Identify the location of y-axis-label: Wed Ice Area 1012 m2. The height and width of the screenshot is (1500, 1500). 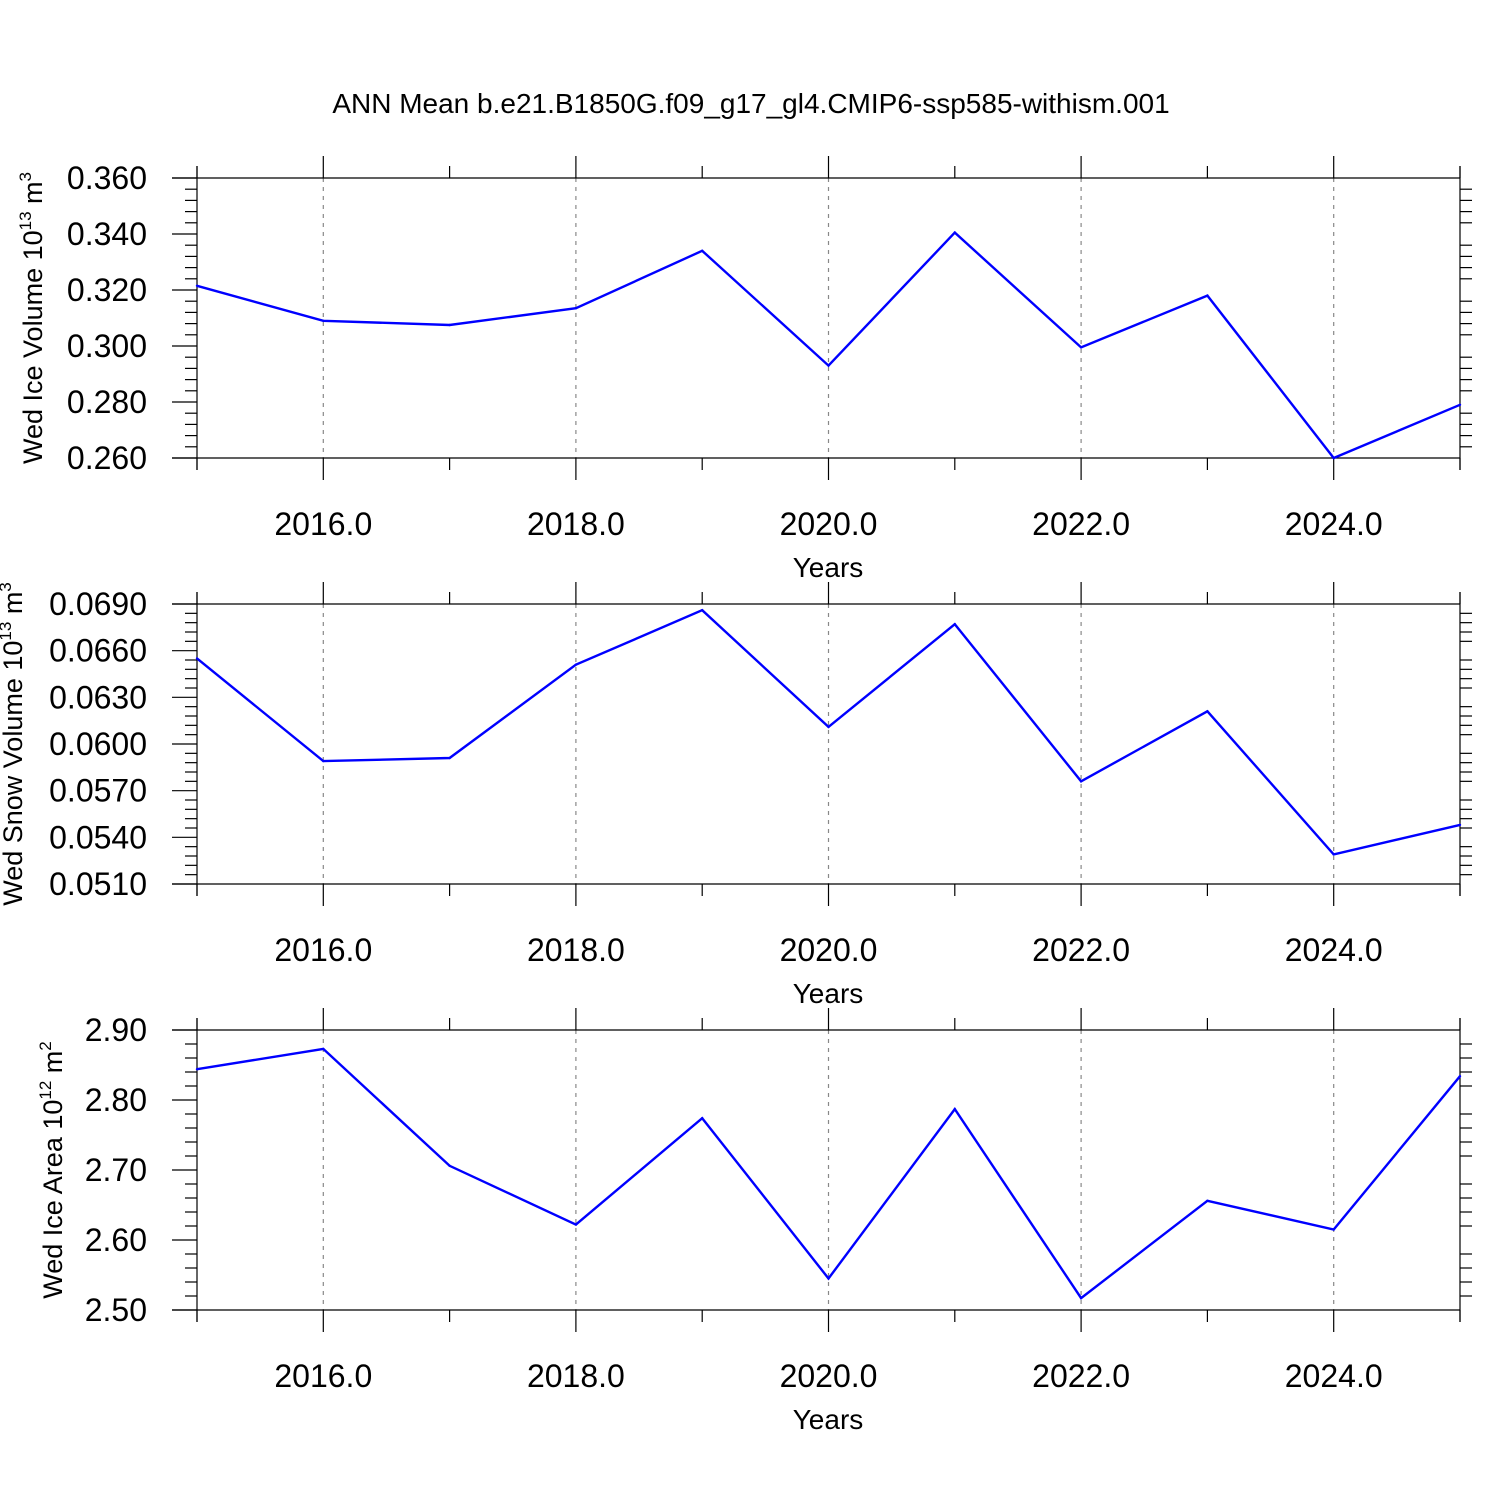
(52, 1170).